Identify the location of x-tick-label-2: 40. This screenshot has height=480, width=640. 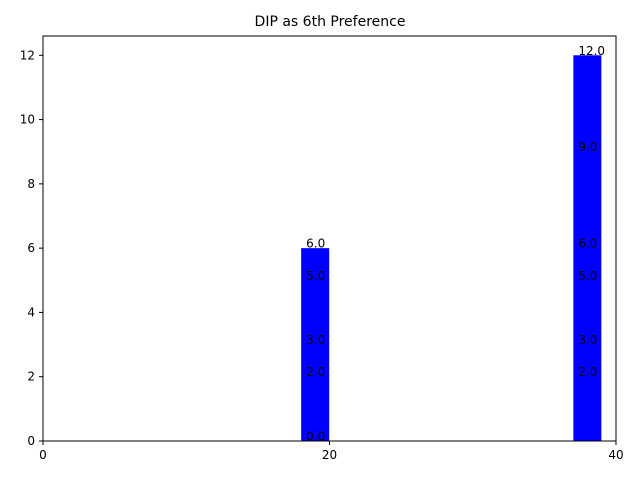
(615, 455).